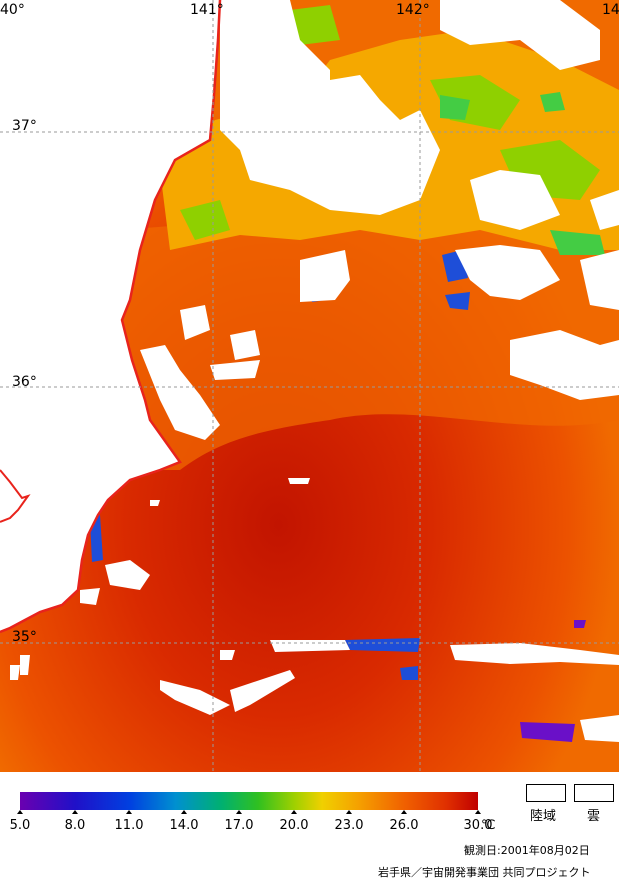 The image size is (619, 881). Describe the element at coordinates (294, 825) in the screenshot. I see `scale-label-20: 20.0` at that location.